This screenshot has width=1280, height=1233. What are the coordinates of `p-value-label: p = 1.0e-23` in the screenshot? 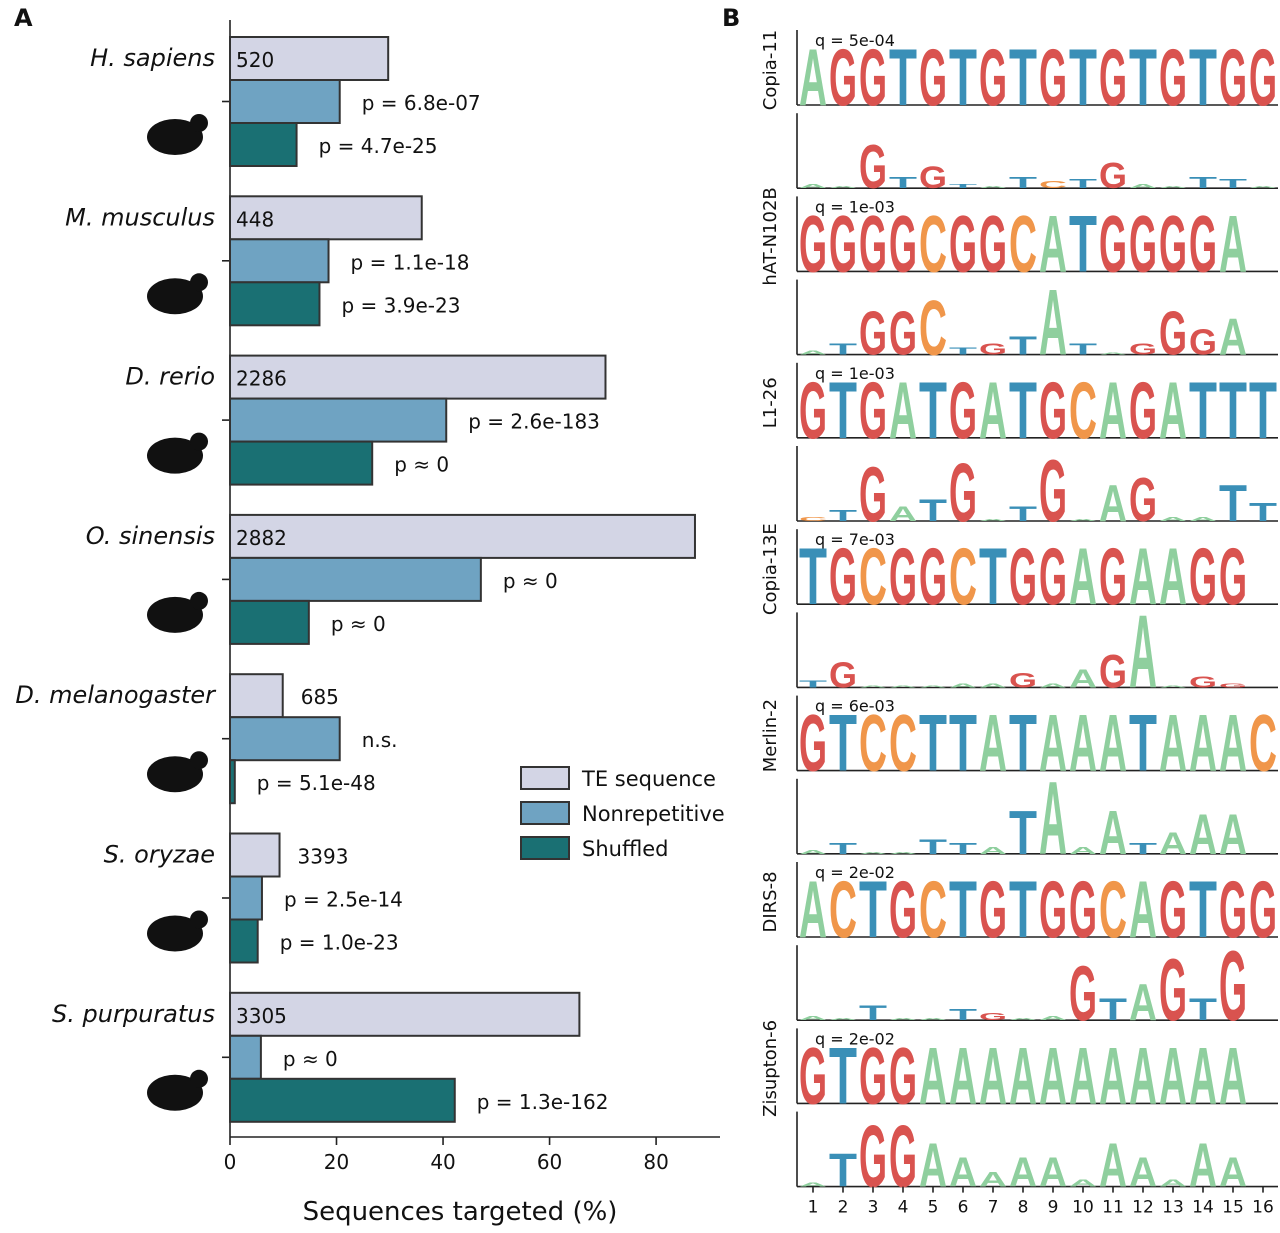 It's located at (339, 943).